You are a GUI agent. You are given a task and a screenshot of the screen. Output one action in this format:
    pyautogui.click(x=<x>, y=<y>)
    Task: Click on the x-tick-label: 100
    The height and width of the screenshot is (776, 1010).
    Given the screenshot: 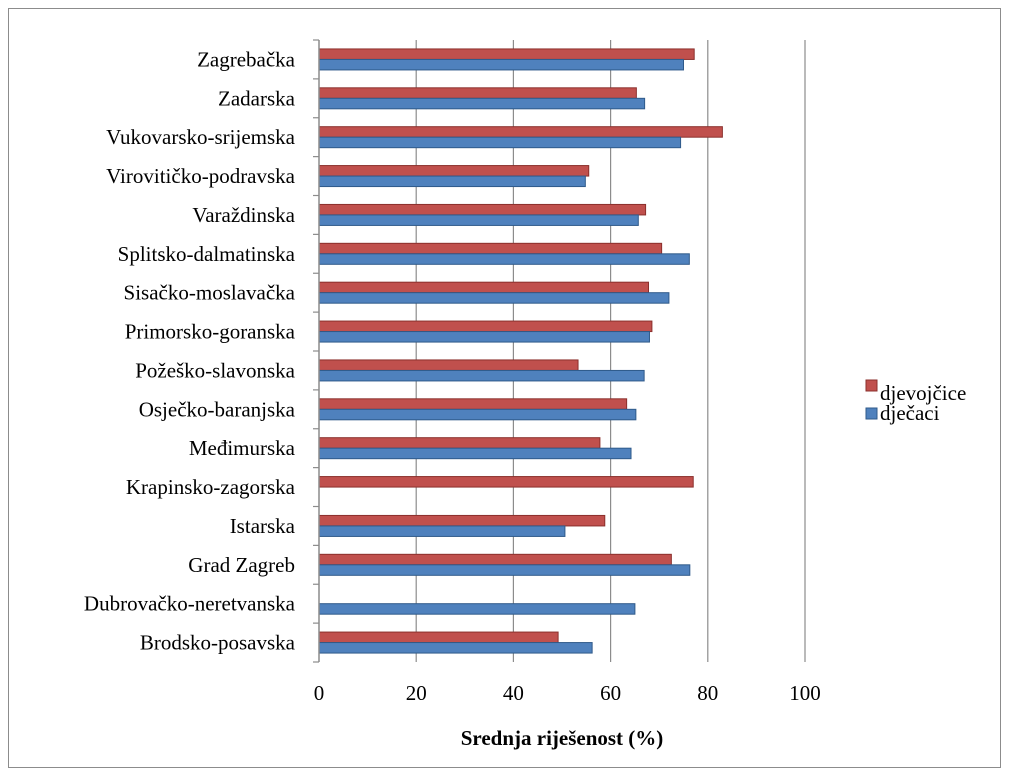 What is the action you would take?
    pyautogui.click(x=805, y=693)
    